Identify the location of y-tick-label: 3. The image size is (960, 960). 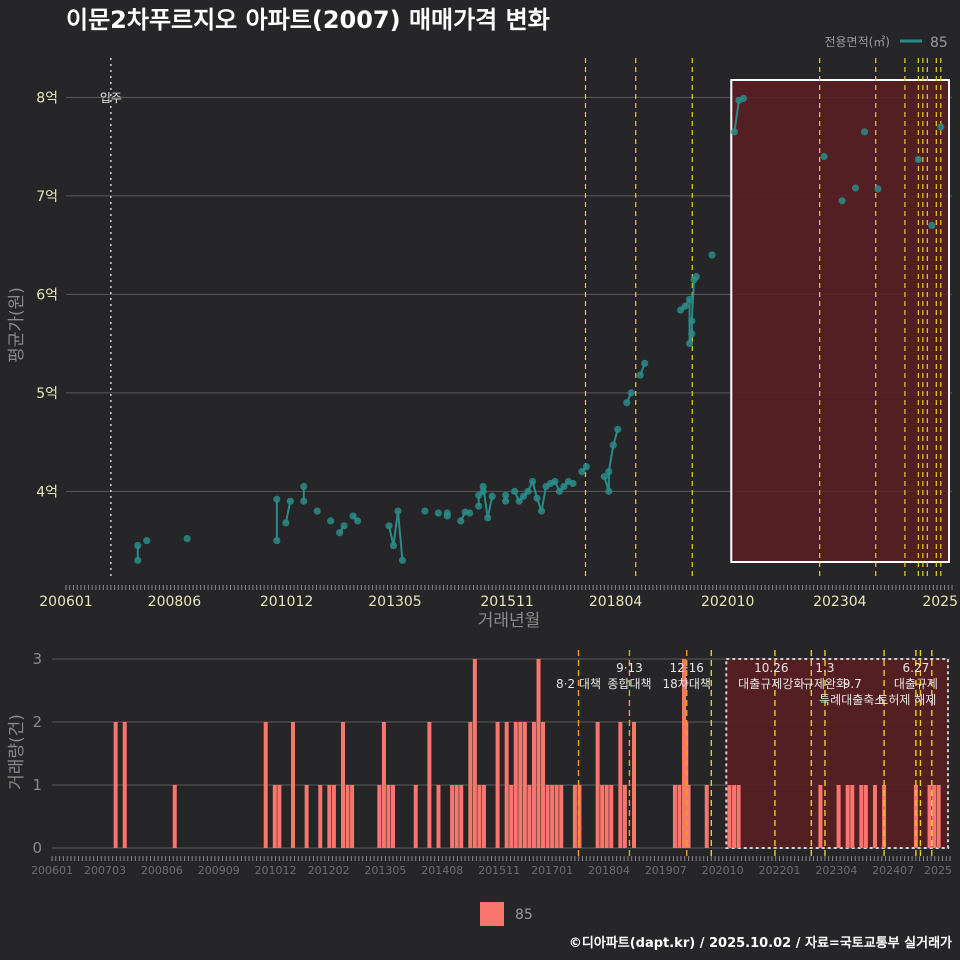
(37, 659).